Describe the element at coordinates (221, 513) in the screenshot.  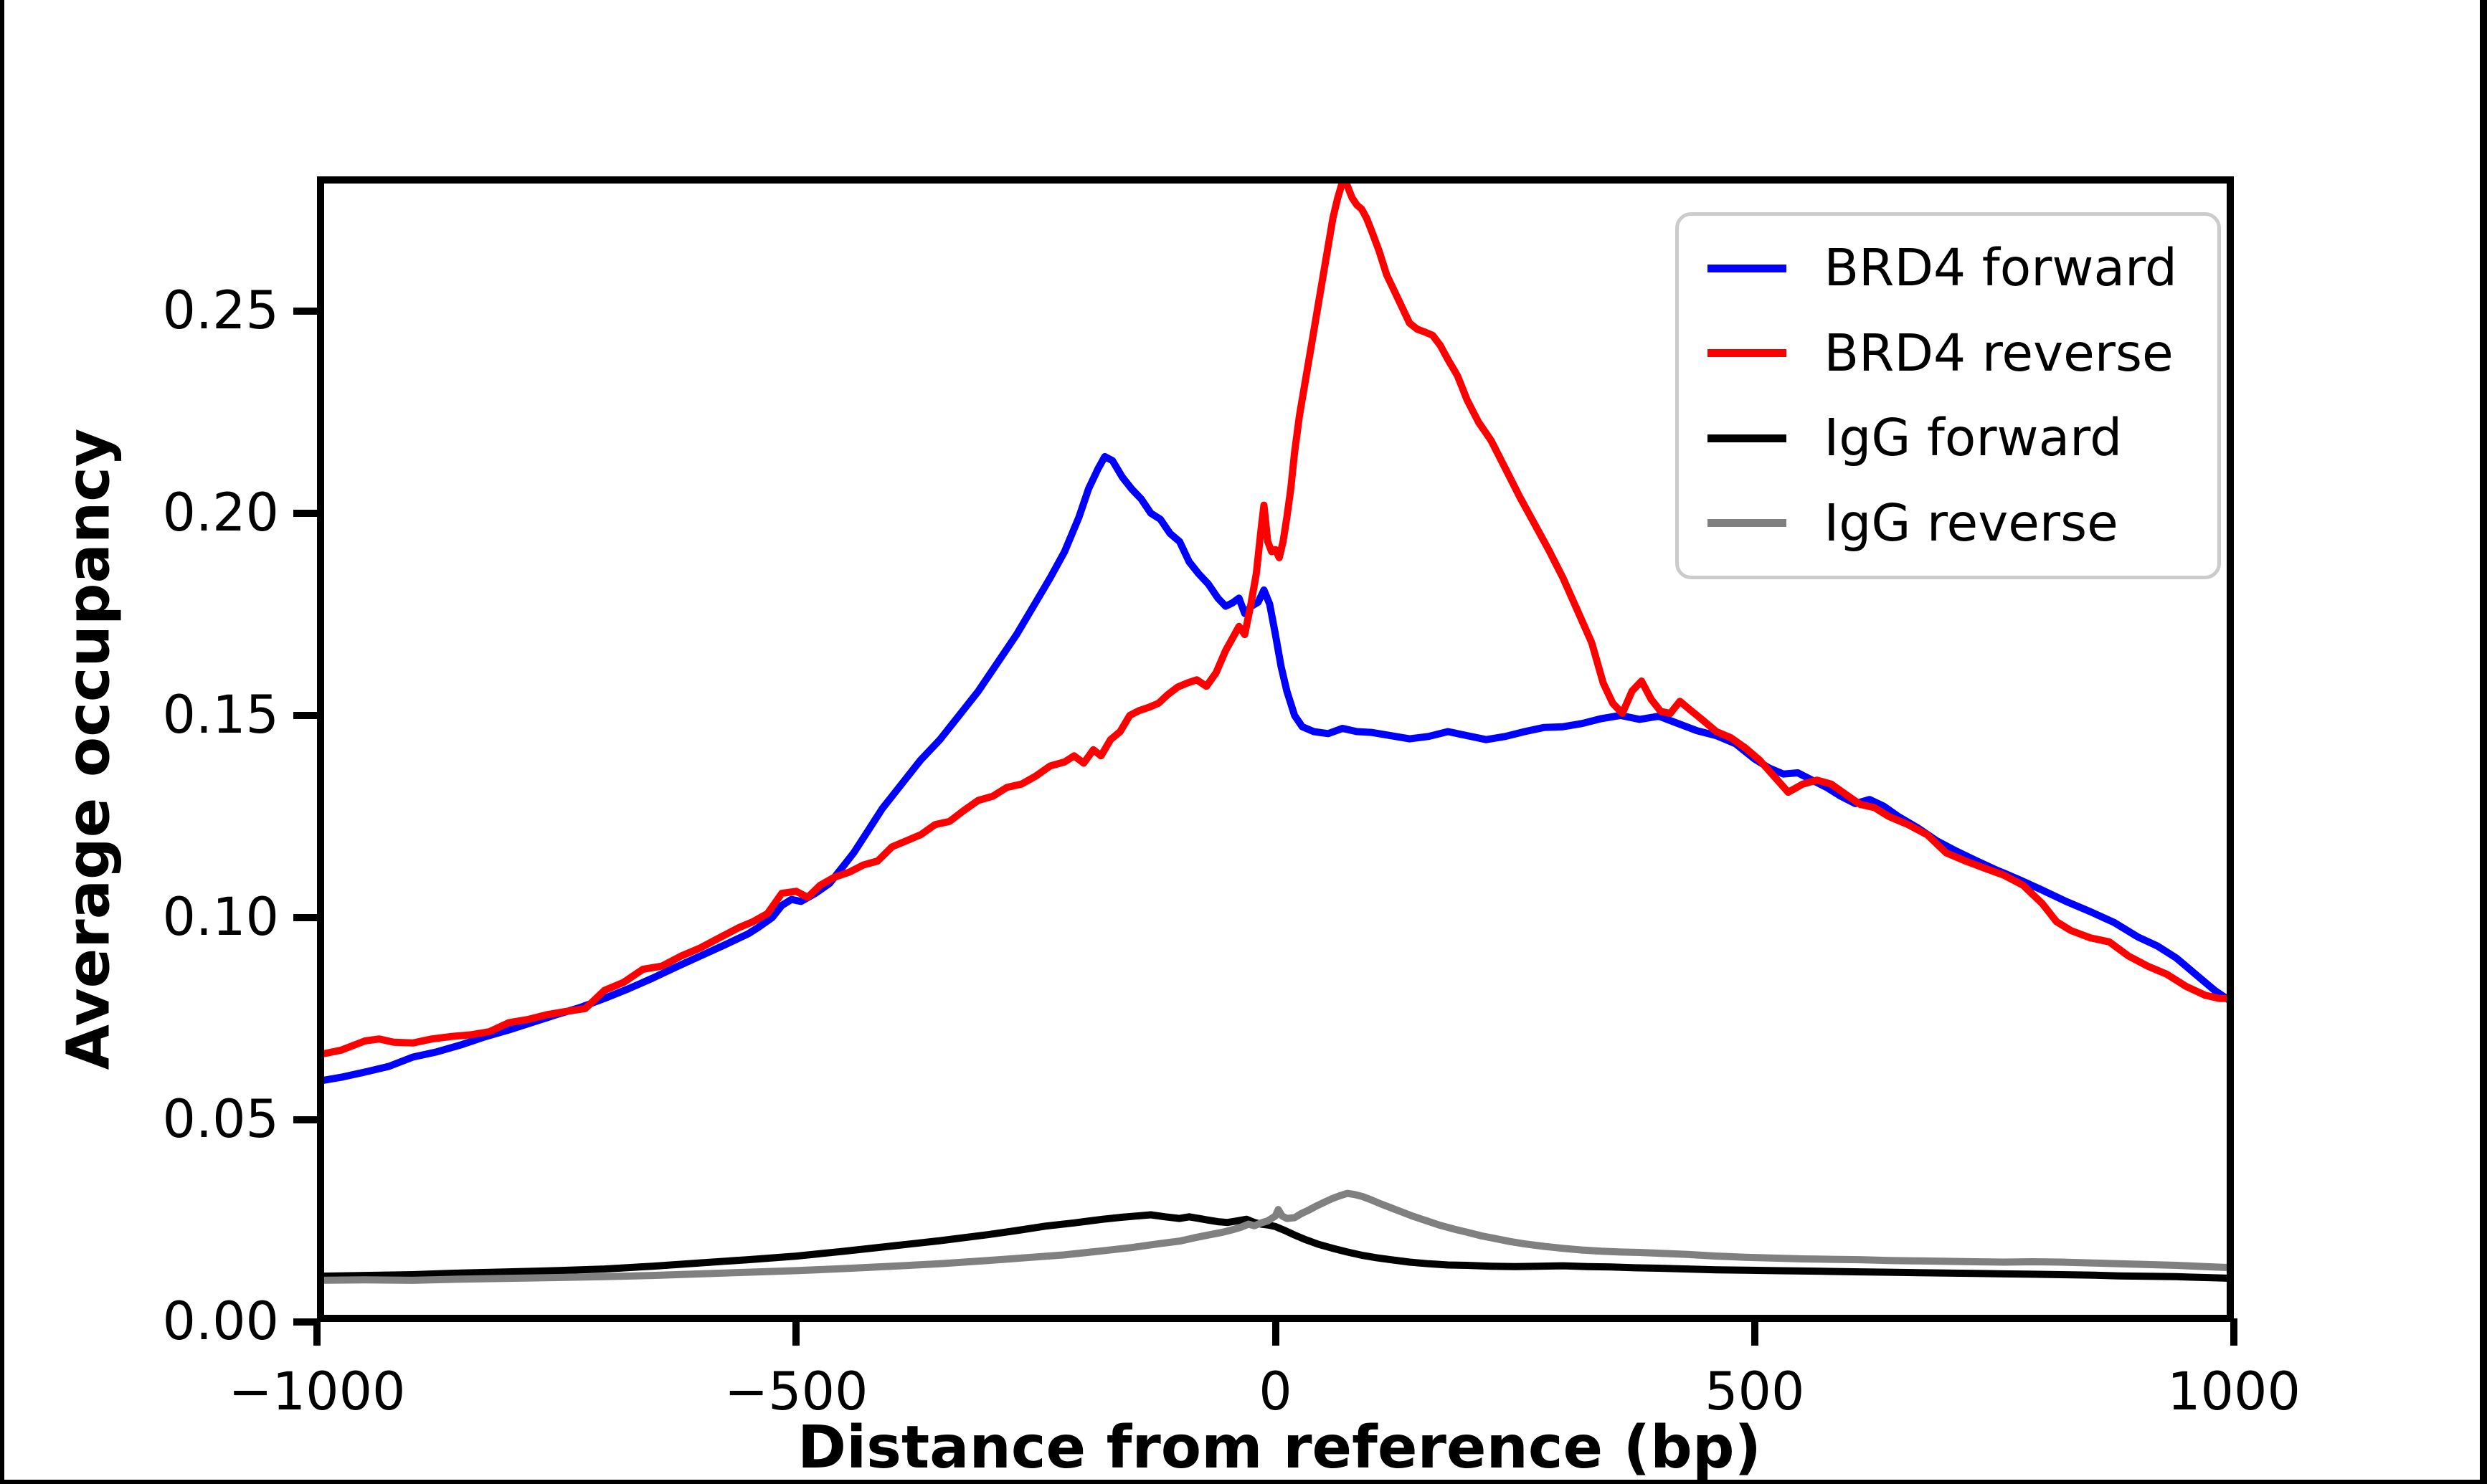
I see `y-tick-label-0.20: 0.20` at that location.